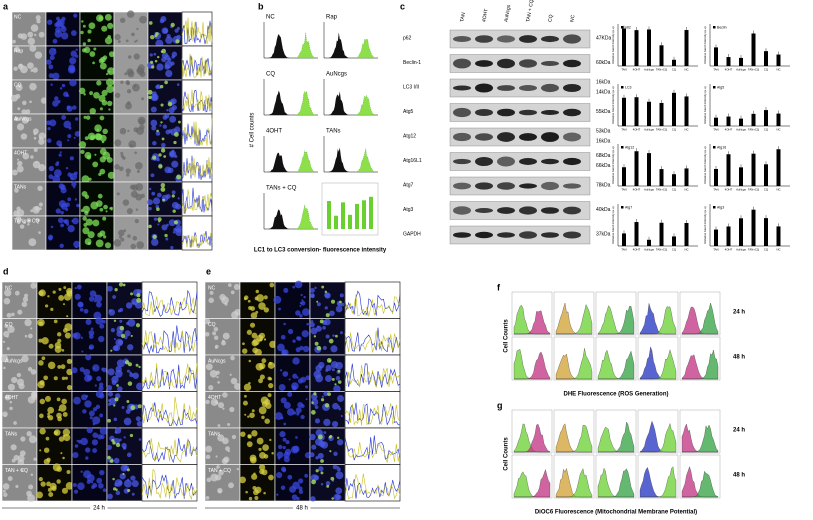 The width and height of the screenshot is (813, 520). Describe the element at coordinates (222, 446) in the screenshot. I see `micrograph` at that location.